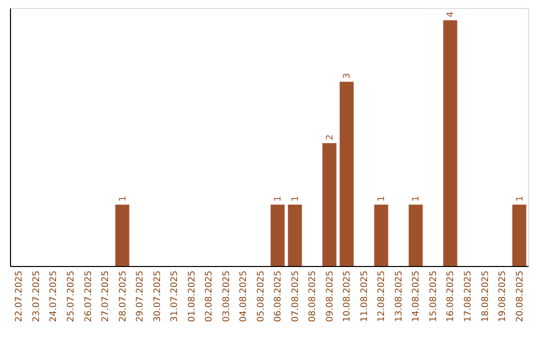  I want to click on data-label: 3, so click(347, 75).